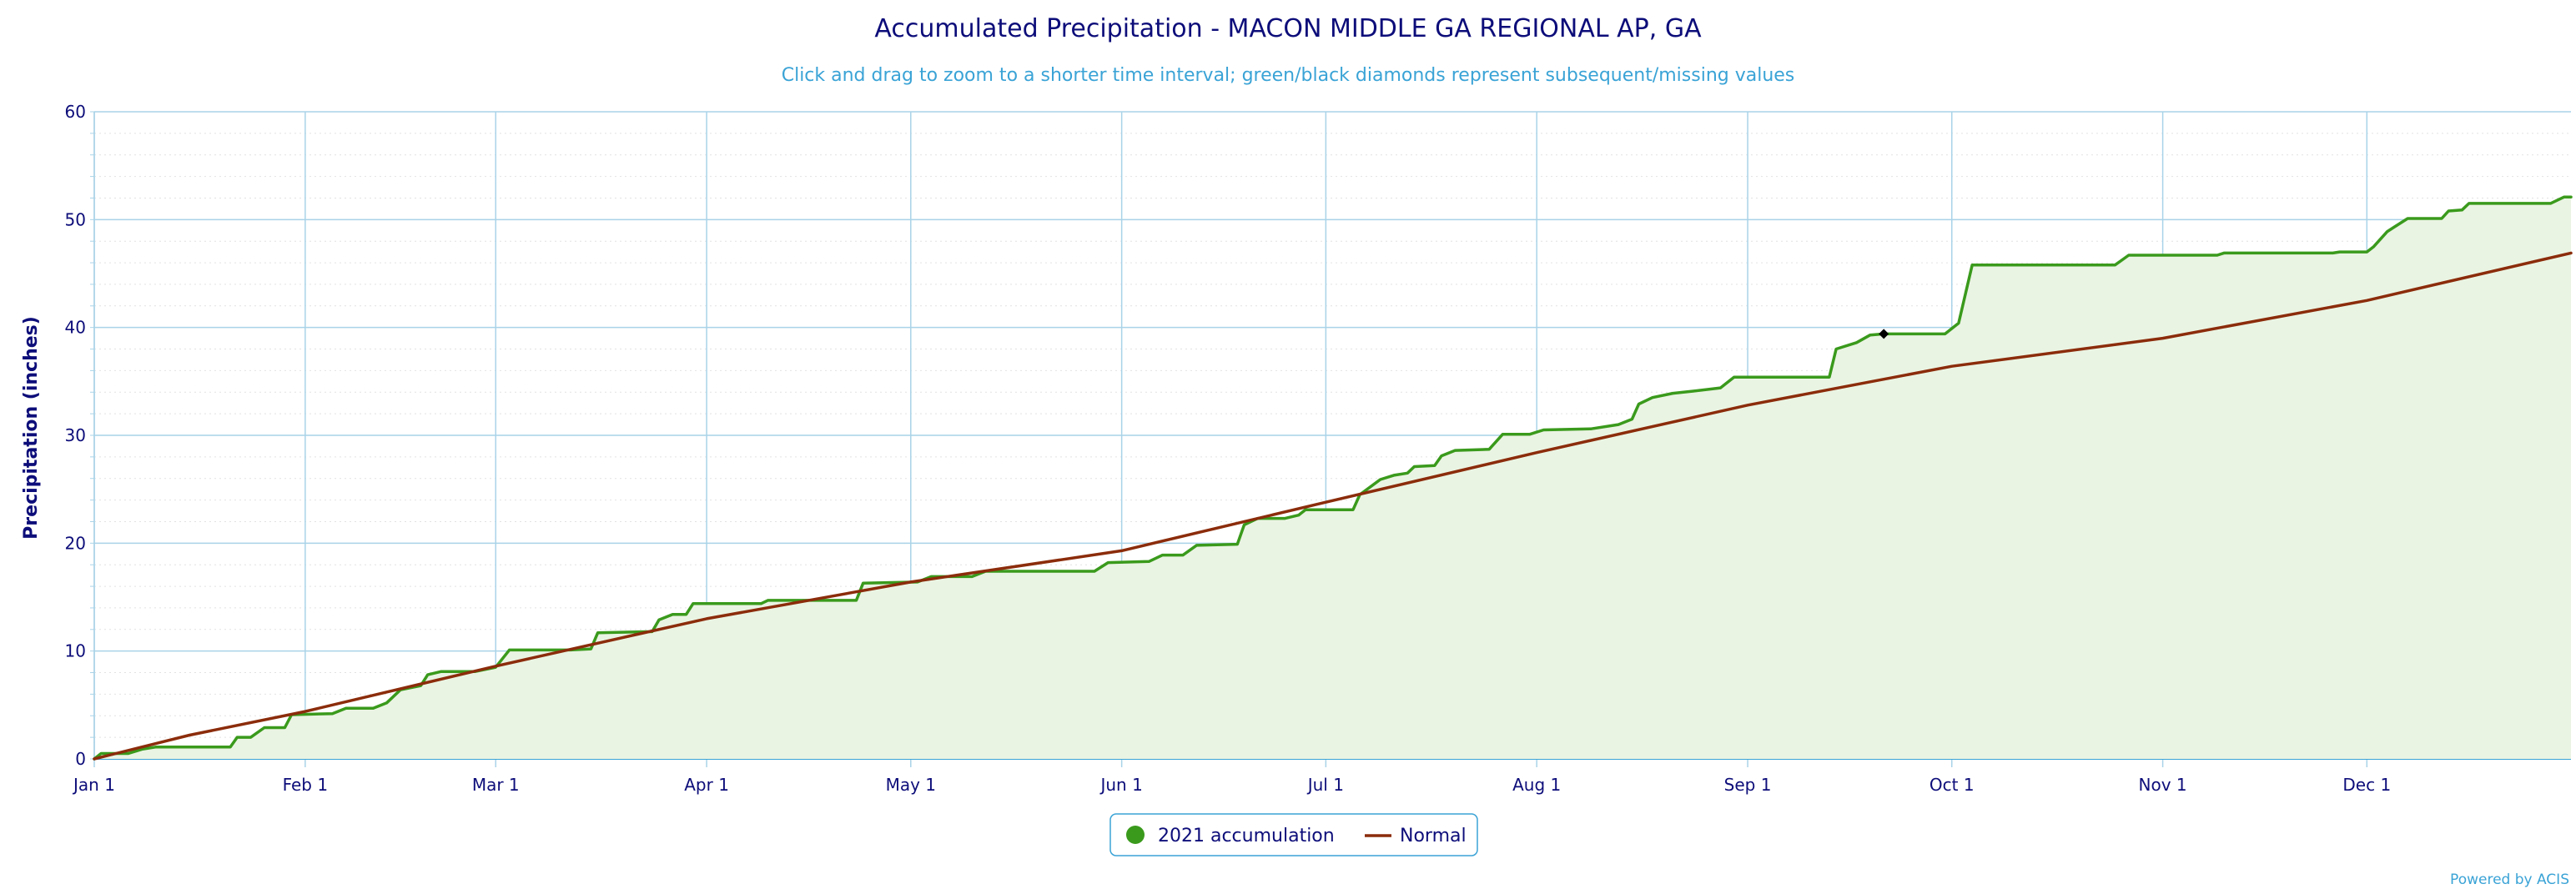 The height and width of the screenshot is (889, 2576). What do you see at coordinates (2366, 785) in the screenshot?
I see `x-tick-label: Dec 1` at bounding box center [2366, 785].